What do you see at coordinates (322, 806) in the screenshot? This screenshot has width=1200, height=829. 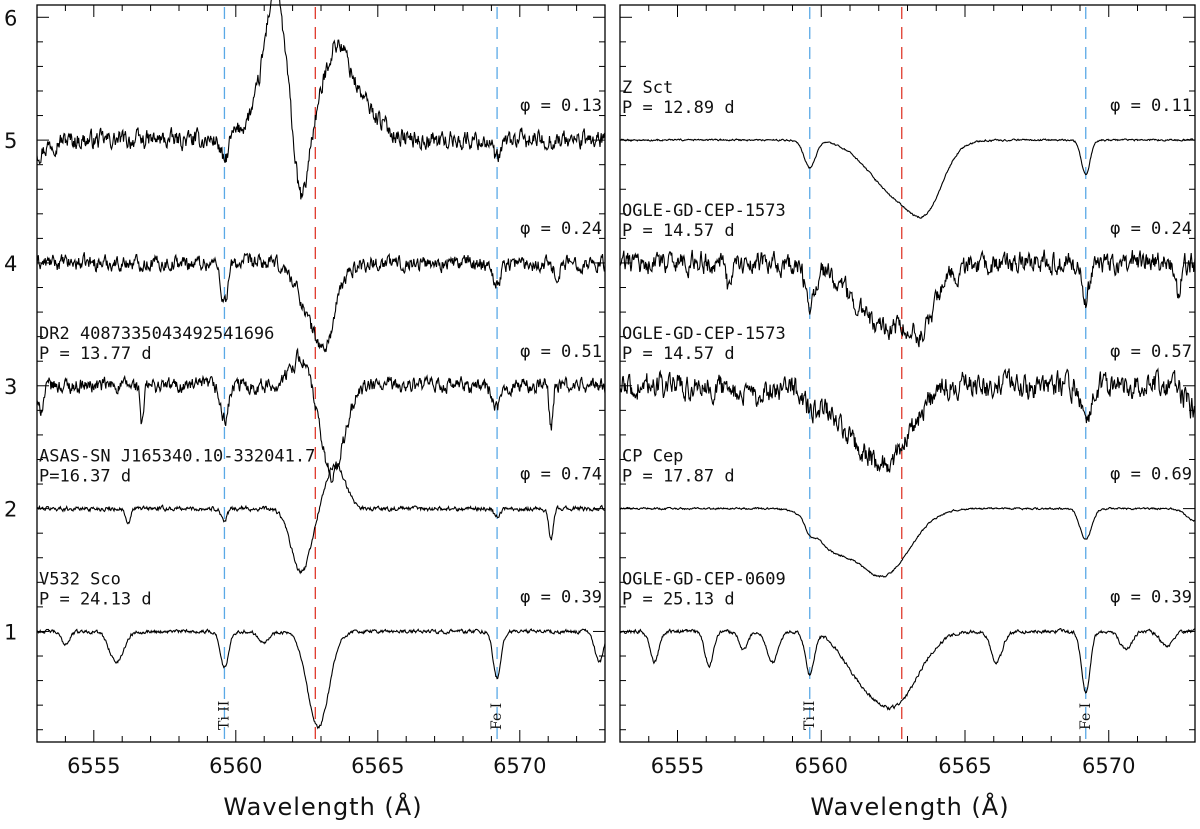 I see `x-axis-label-left: Wavelength (Å)` at bounding box center [322, 806].